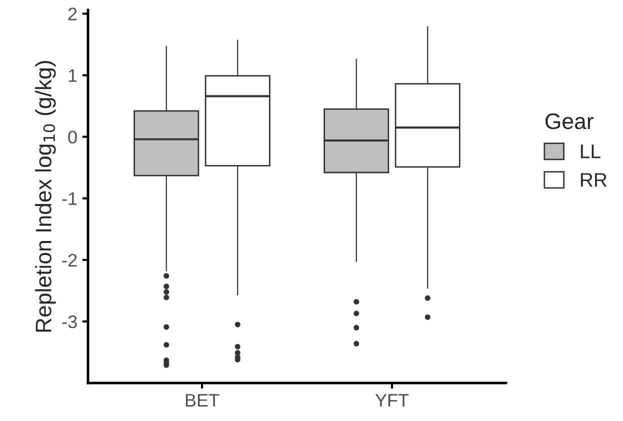 The image size is (623, 421). I want to click on y-axis-title: Repletion Index log$_{10}$ (g/kg), so click(45, 196).